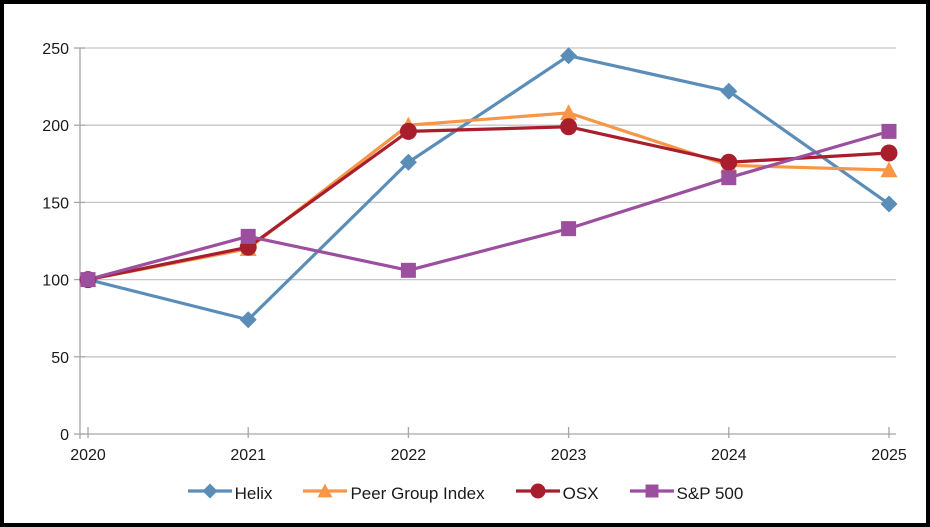 The width and height of the screenshot is (930, 527). I want to click on y-axis-label: 100, so click(55, 281).